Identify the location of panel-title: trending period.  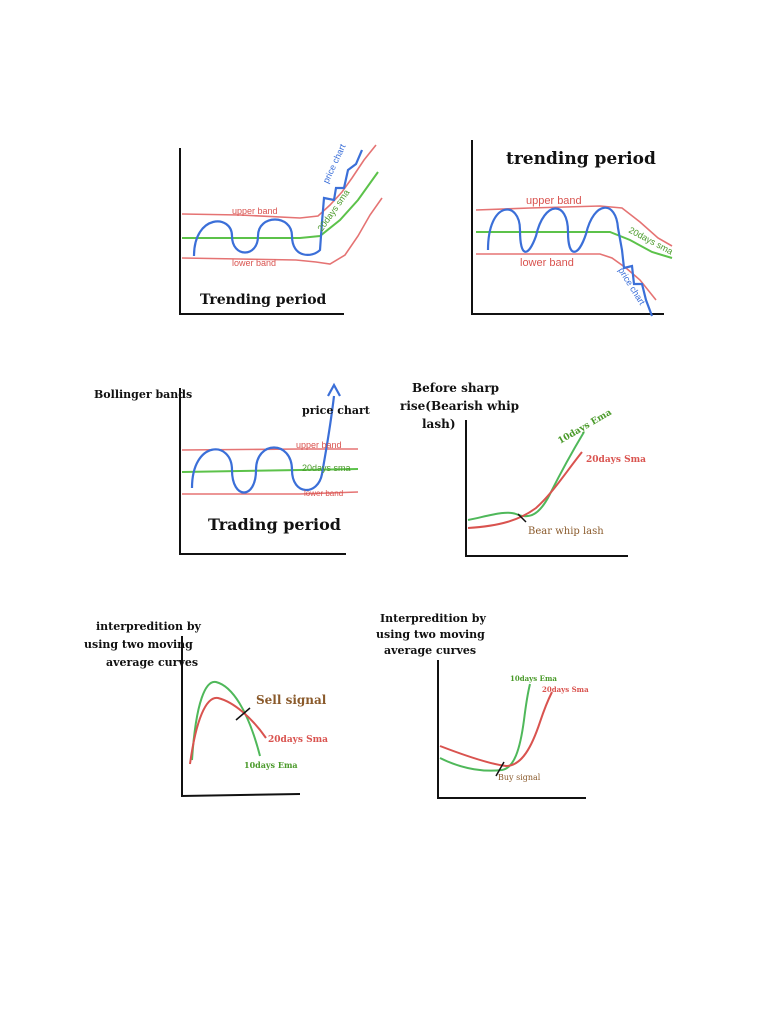
(581, 159).